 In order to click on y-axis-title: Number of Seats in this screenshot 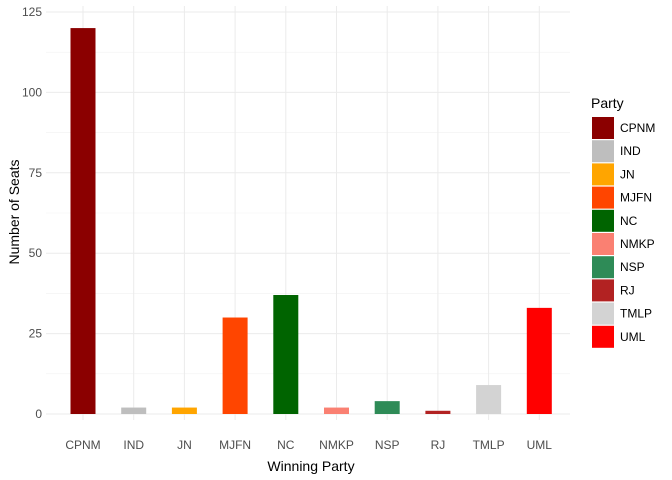, I will do `click(14, 211)`.